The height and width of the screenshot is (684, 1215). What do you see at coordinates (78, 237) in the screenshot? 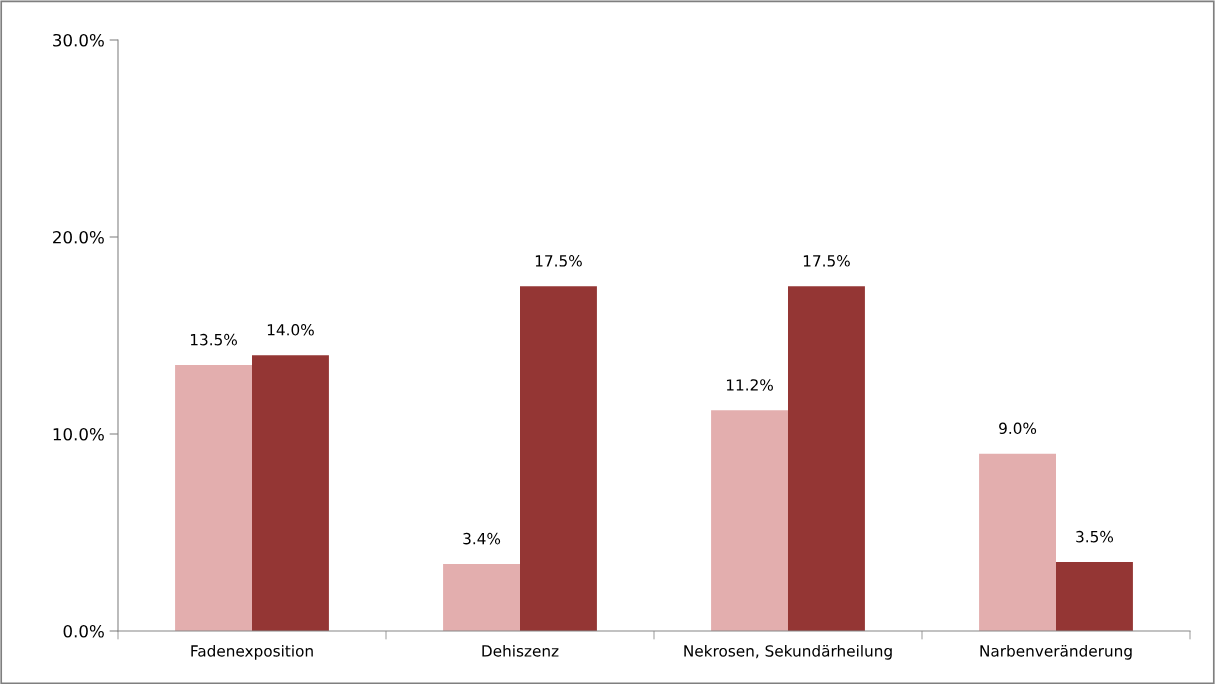
I see `y-tick-label: 20.0%` at bounding box center [78, 237].